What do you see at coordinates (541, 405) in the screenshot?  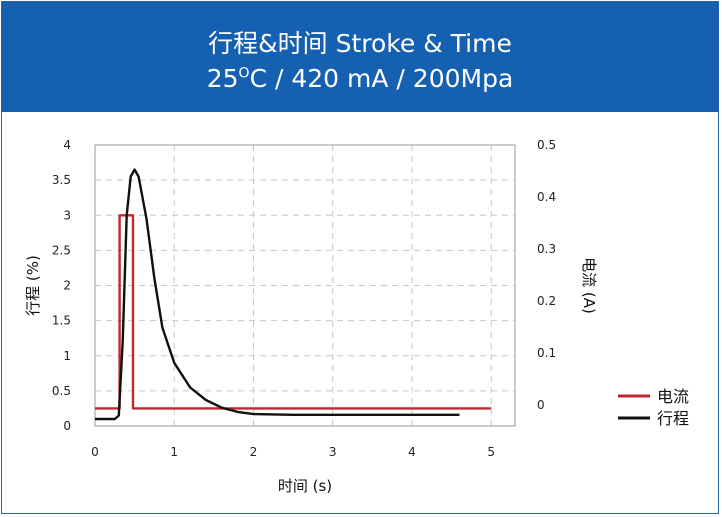 I see `y-right-tick-label-0: 0` at bounding box center [541, 405].